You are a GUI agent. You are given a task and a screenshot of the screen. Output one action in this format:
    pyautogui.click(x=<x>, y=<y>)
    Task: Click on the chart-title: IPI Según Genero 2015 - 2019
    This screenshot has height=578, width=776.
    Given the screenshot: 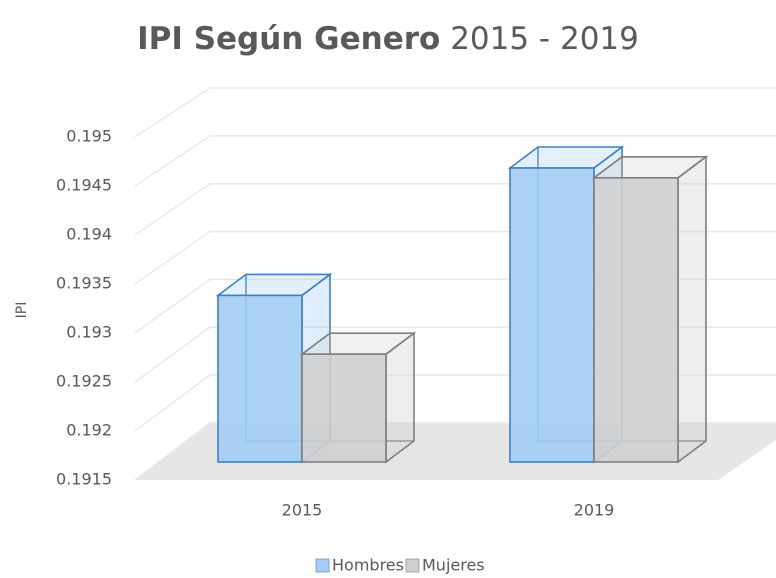 What is the action you would take?
    pyautogui.click(x=388, y=39)
    